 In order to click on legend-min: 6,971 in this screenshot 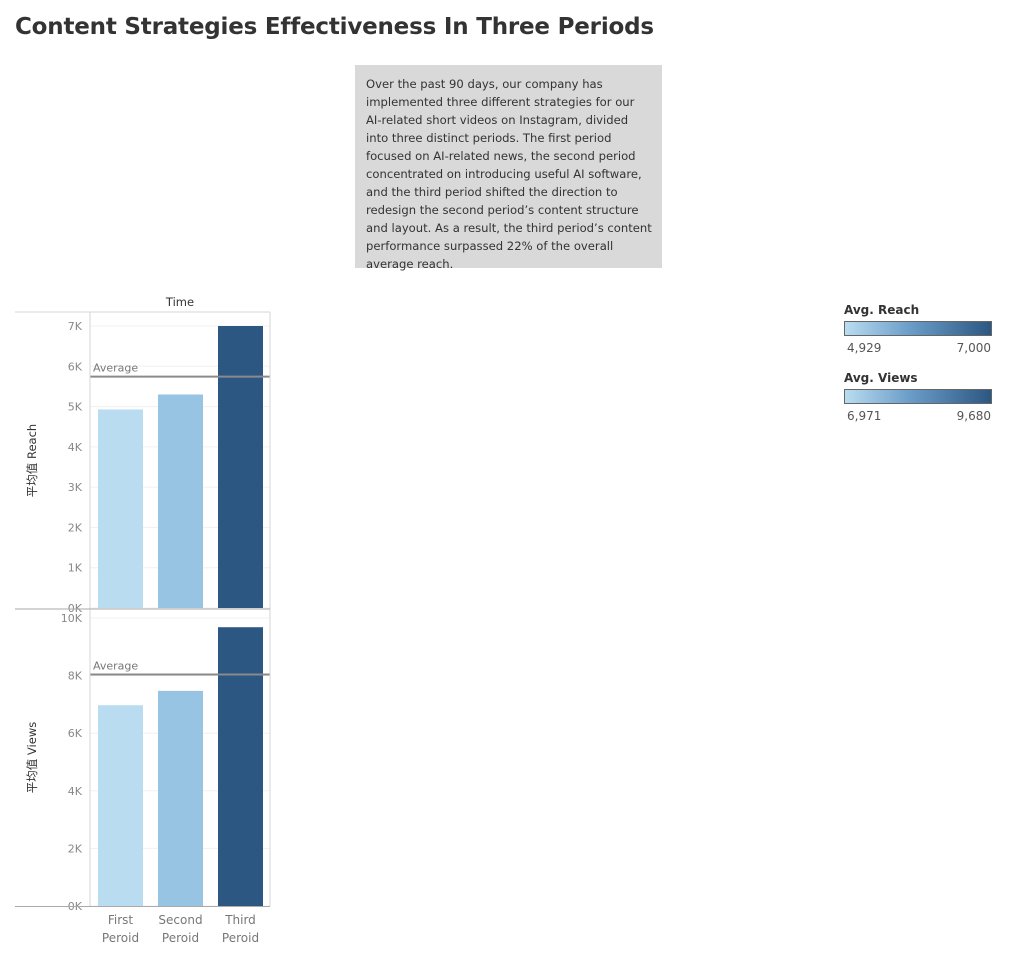, I will do `click(864, 416)`.